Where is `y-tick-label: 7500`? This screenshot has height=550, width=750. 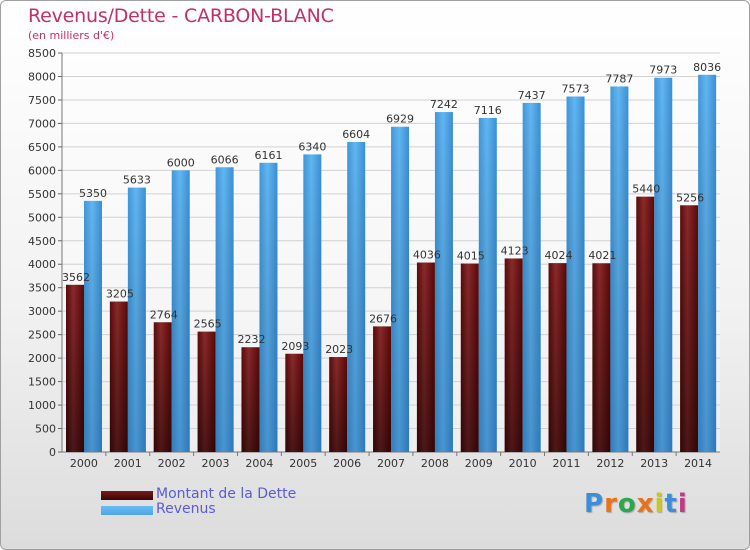 y-tick-label: 7500 is located at coordinates (42, 100).